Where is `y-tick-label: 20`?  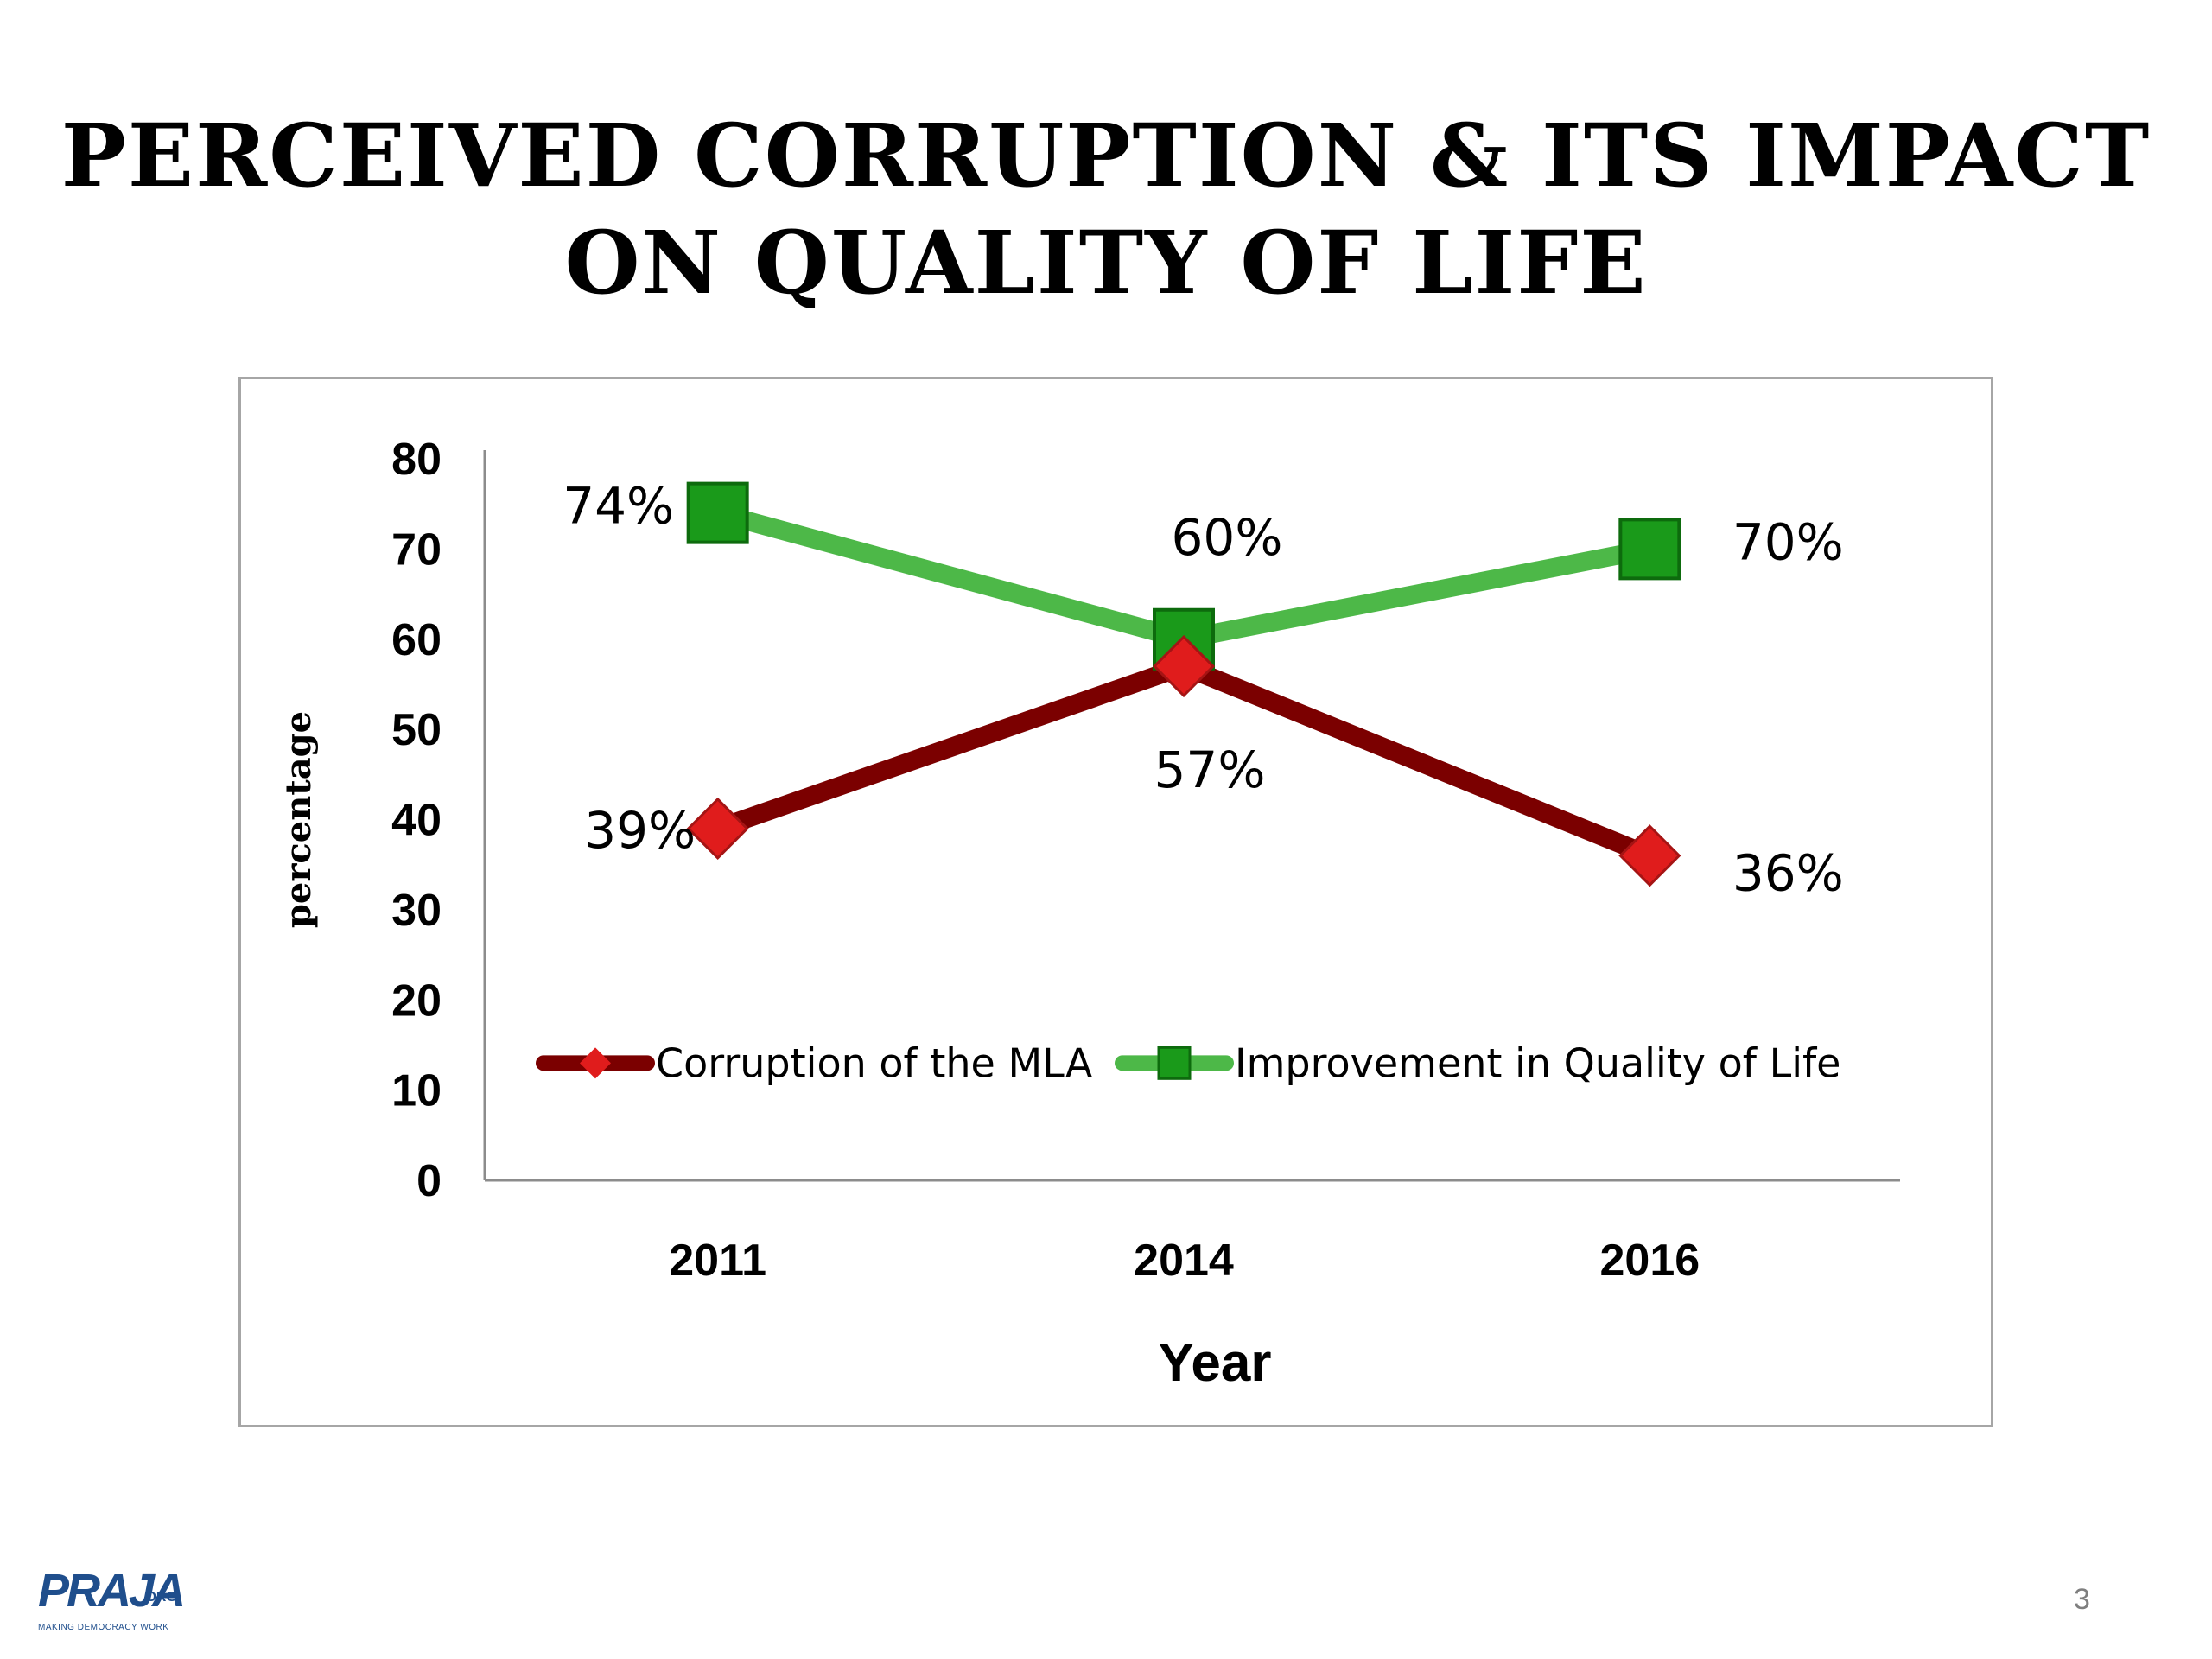
y-tick-label: 20 is located at coordinates (416, 1001).